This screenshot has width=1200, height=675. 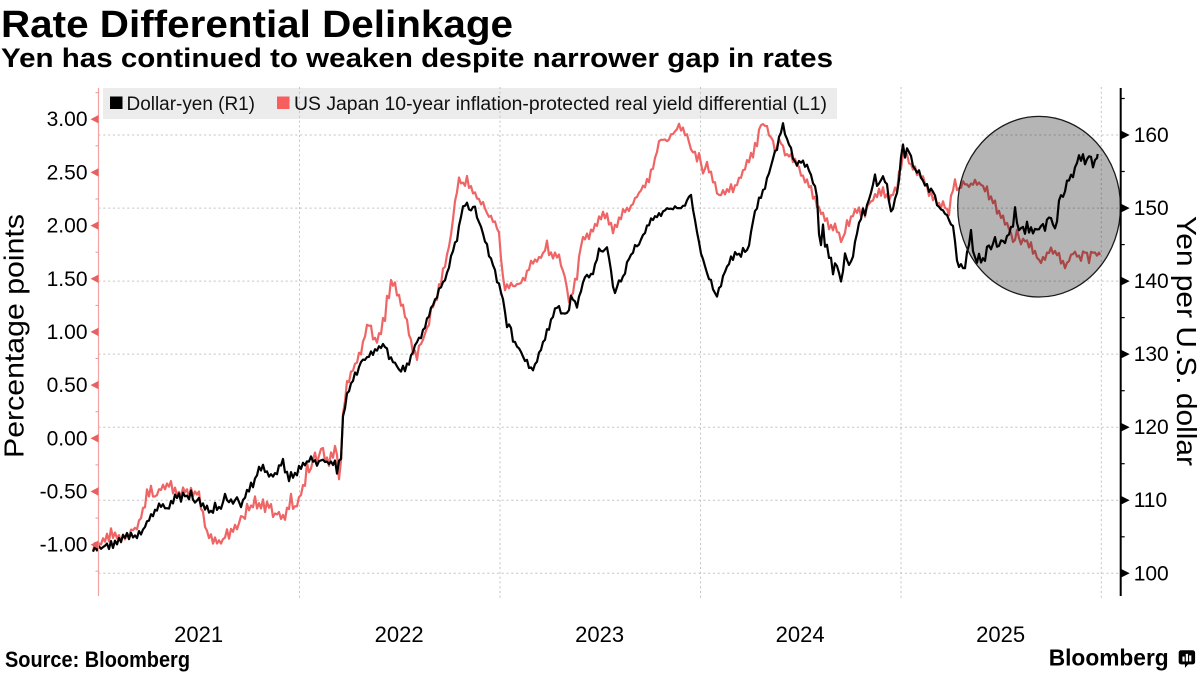 I want to click on svg-text: 140, so click(x=1151, y=281).